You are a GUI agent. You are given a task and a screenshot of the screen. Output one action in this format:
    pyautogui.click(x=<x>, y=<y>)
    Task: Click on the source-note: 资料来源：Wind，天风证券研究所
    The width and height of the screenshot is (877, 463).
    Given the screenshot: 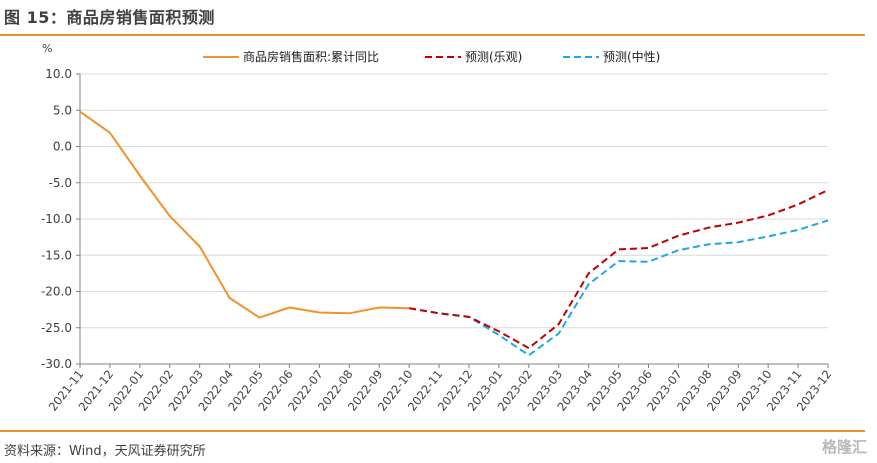 What is the action you would take?
    pyautogui.click(x=105, y=451)
    